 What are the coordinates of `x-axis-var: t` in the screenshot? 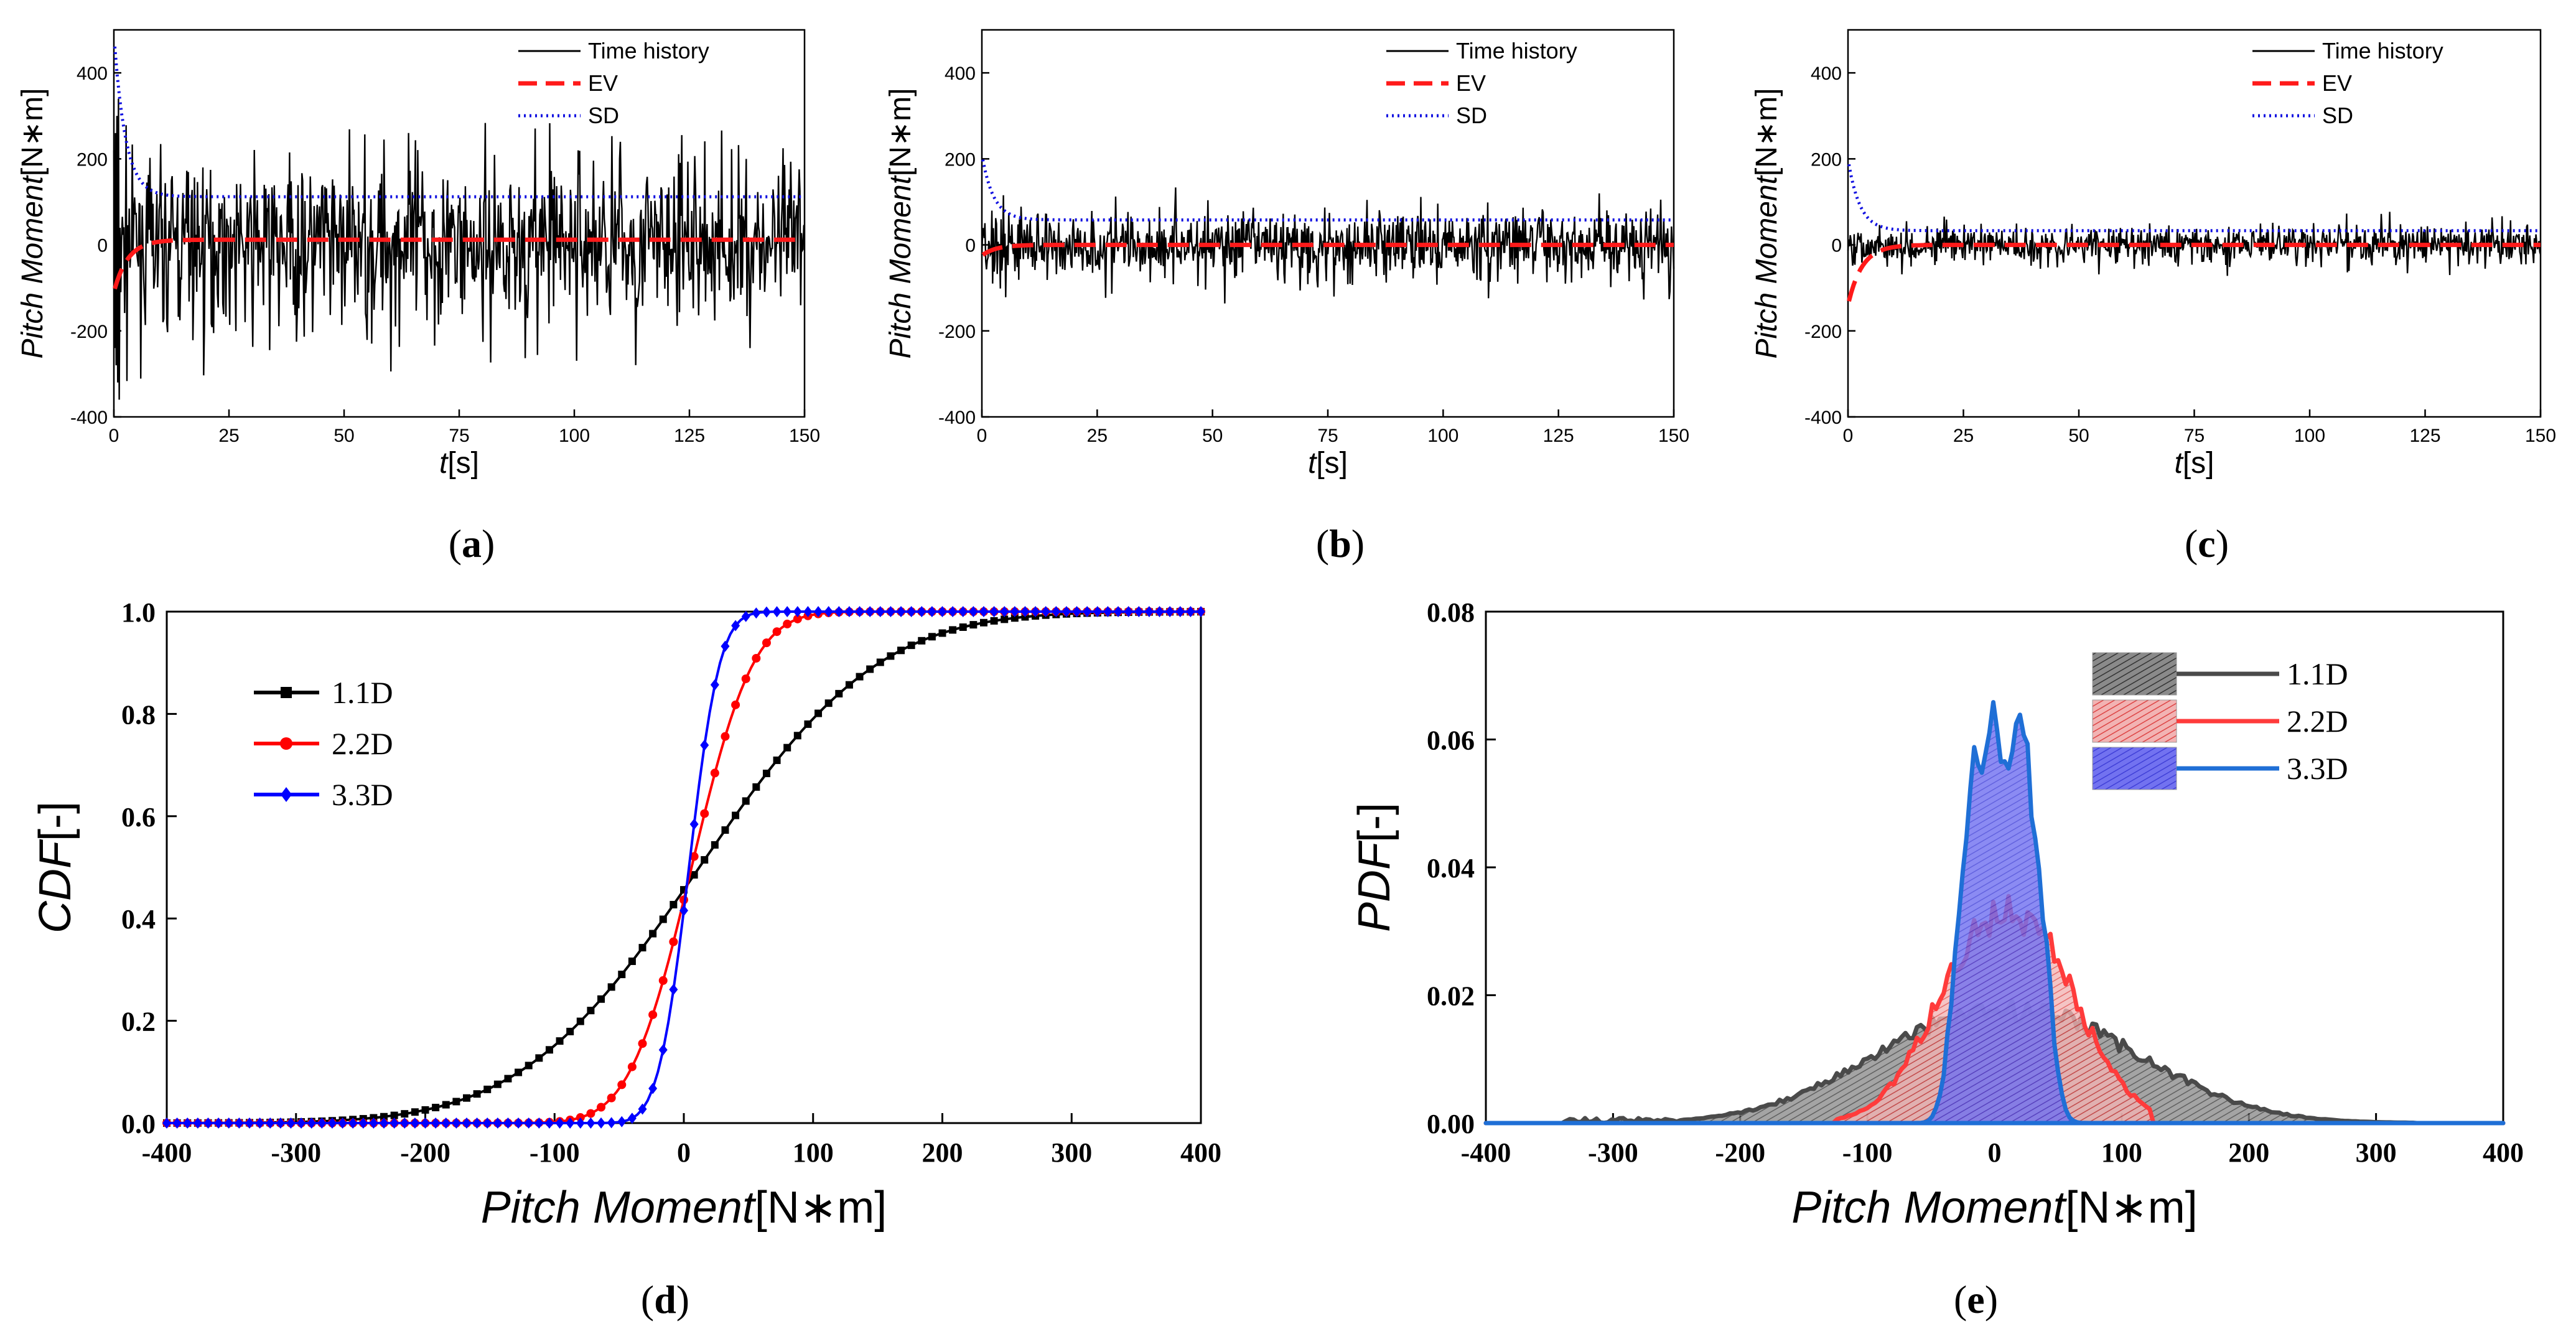 It's located at (1312, 463).